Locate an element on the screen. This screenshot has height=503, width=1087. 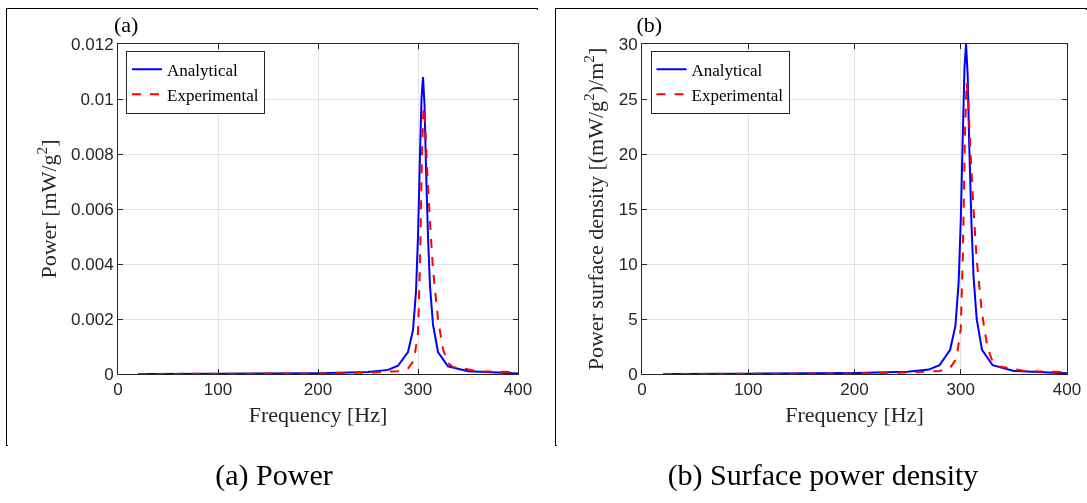
y-tick-label: 25 is located at coordinates (628, 99).